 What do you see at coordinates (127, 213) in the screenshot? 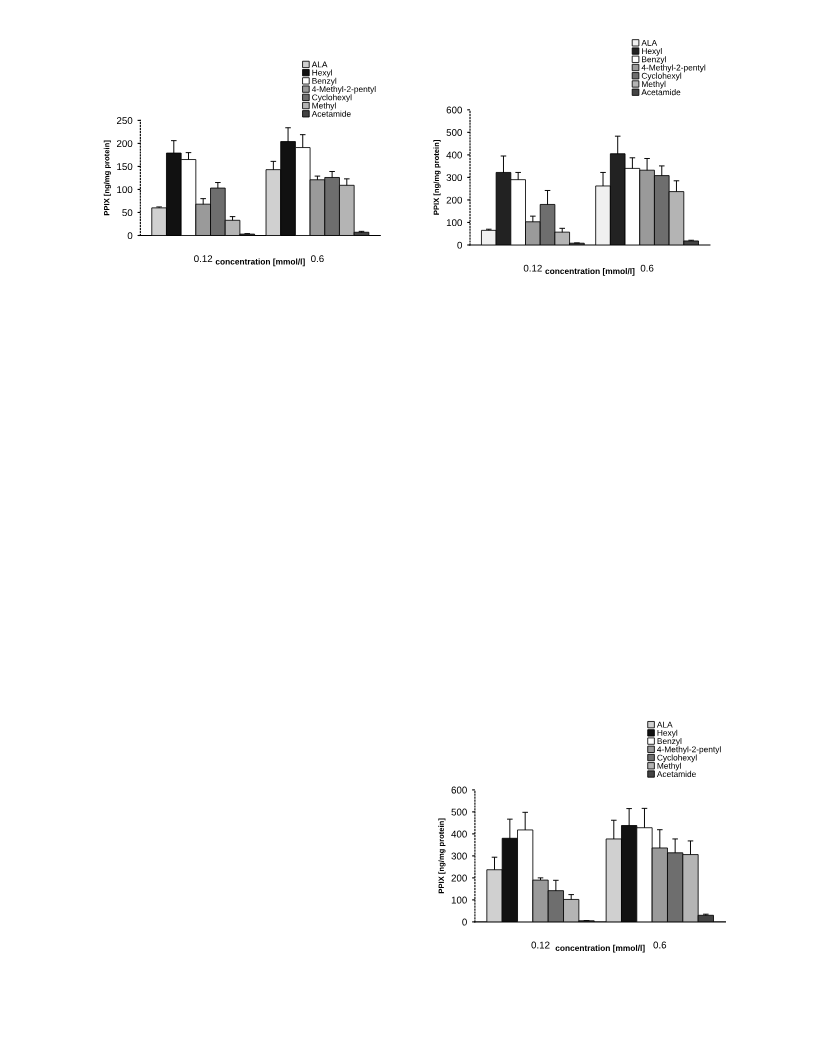
I see `y-tick-label: 50` at bounding box center [127, 213].